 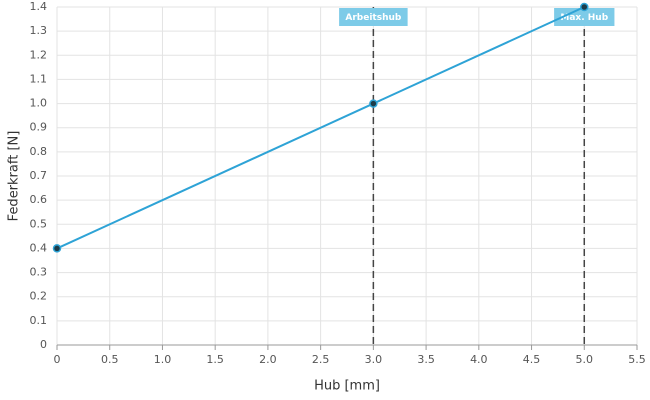 I want to click on x-tick-label: 0, so click(x=57, y=359).